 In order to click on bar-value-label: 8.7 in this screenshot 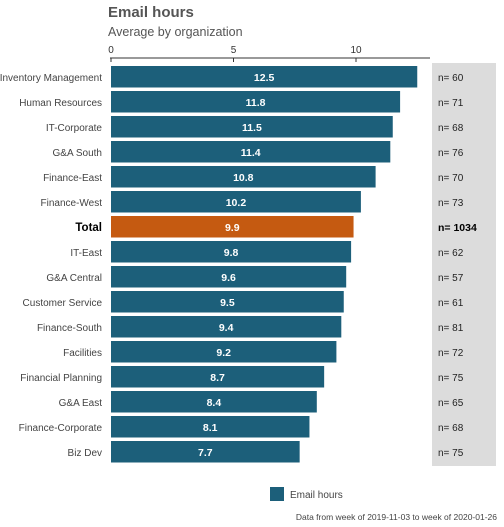, I will do `click(217, 378)`.